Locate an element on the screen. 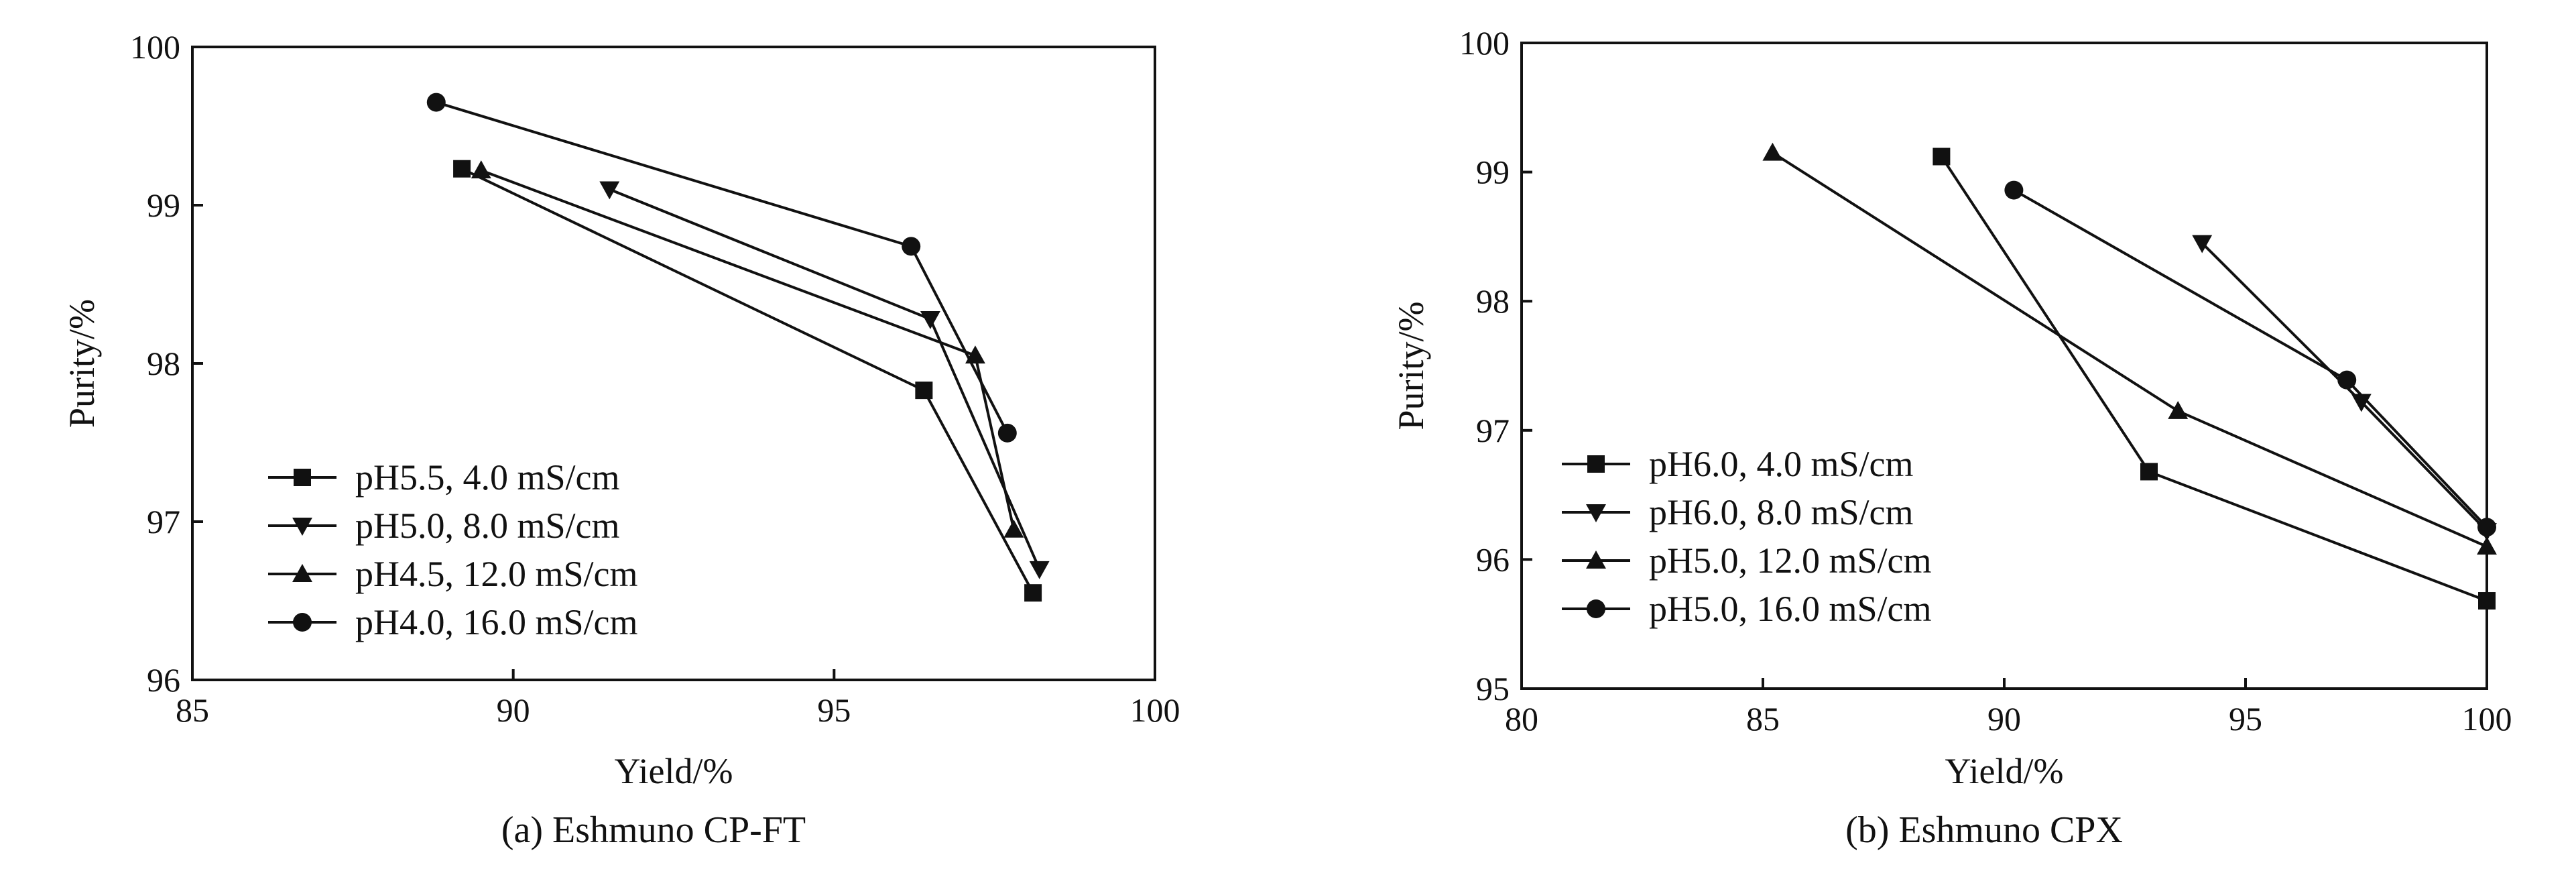 Image resolution: width=2576 pixels, height=869 pixels. chart-caption: (b) Eshmuno CPX is located at coordinates (1984, 830).